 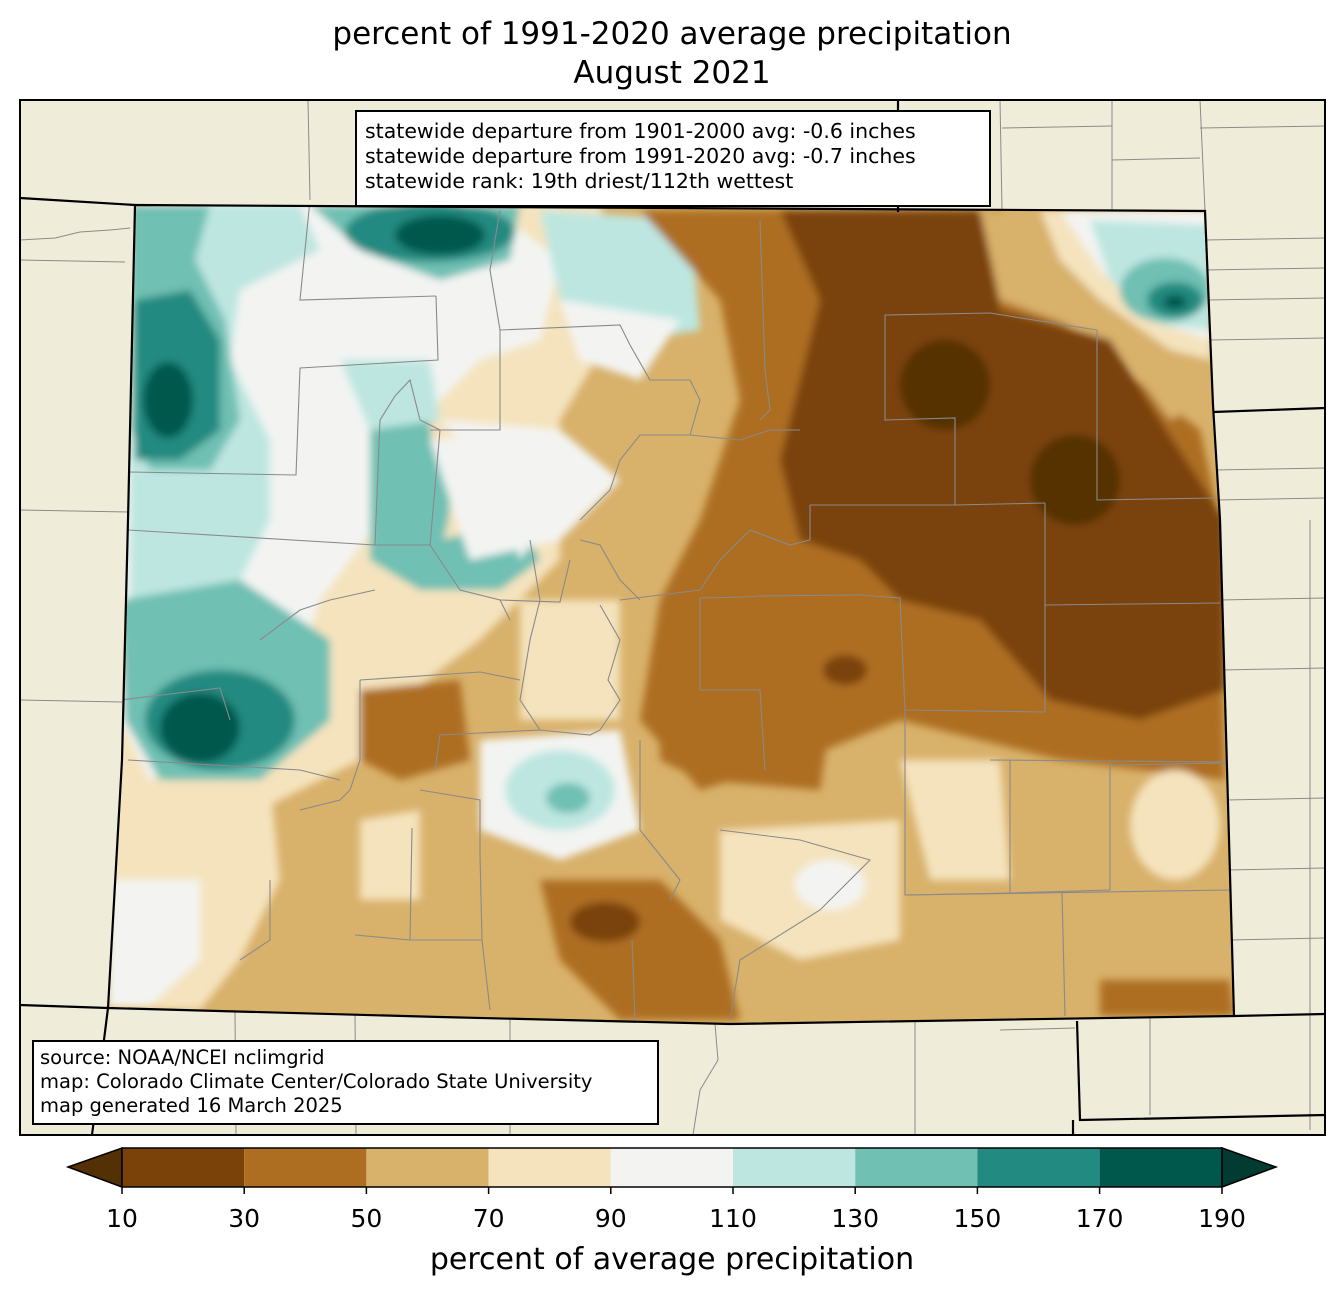 I want to click on colorbar-tick-label: 150, so click(x=977, y=1218).